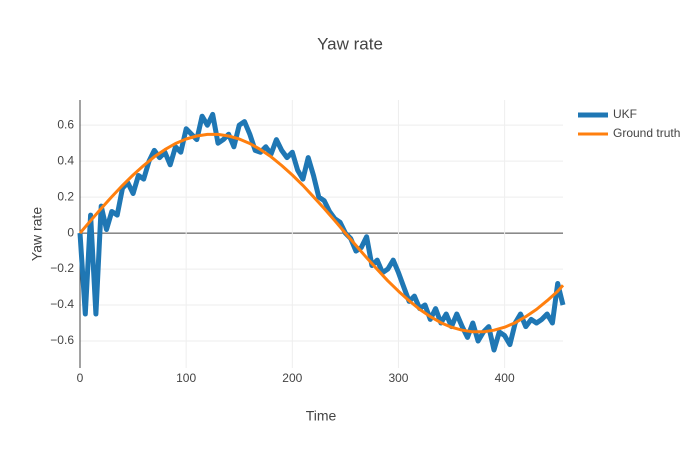 The width and height of the screenshot is (700, 450). Describe the element at coordinates (62, 304) in the screenshot. I see `y-tick-label: −0.4` at that location.